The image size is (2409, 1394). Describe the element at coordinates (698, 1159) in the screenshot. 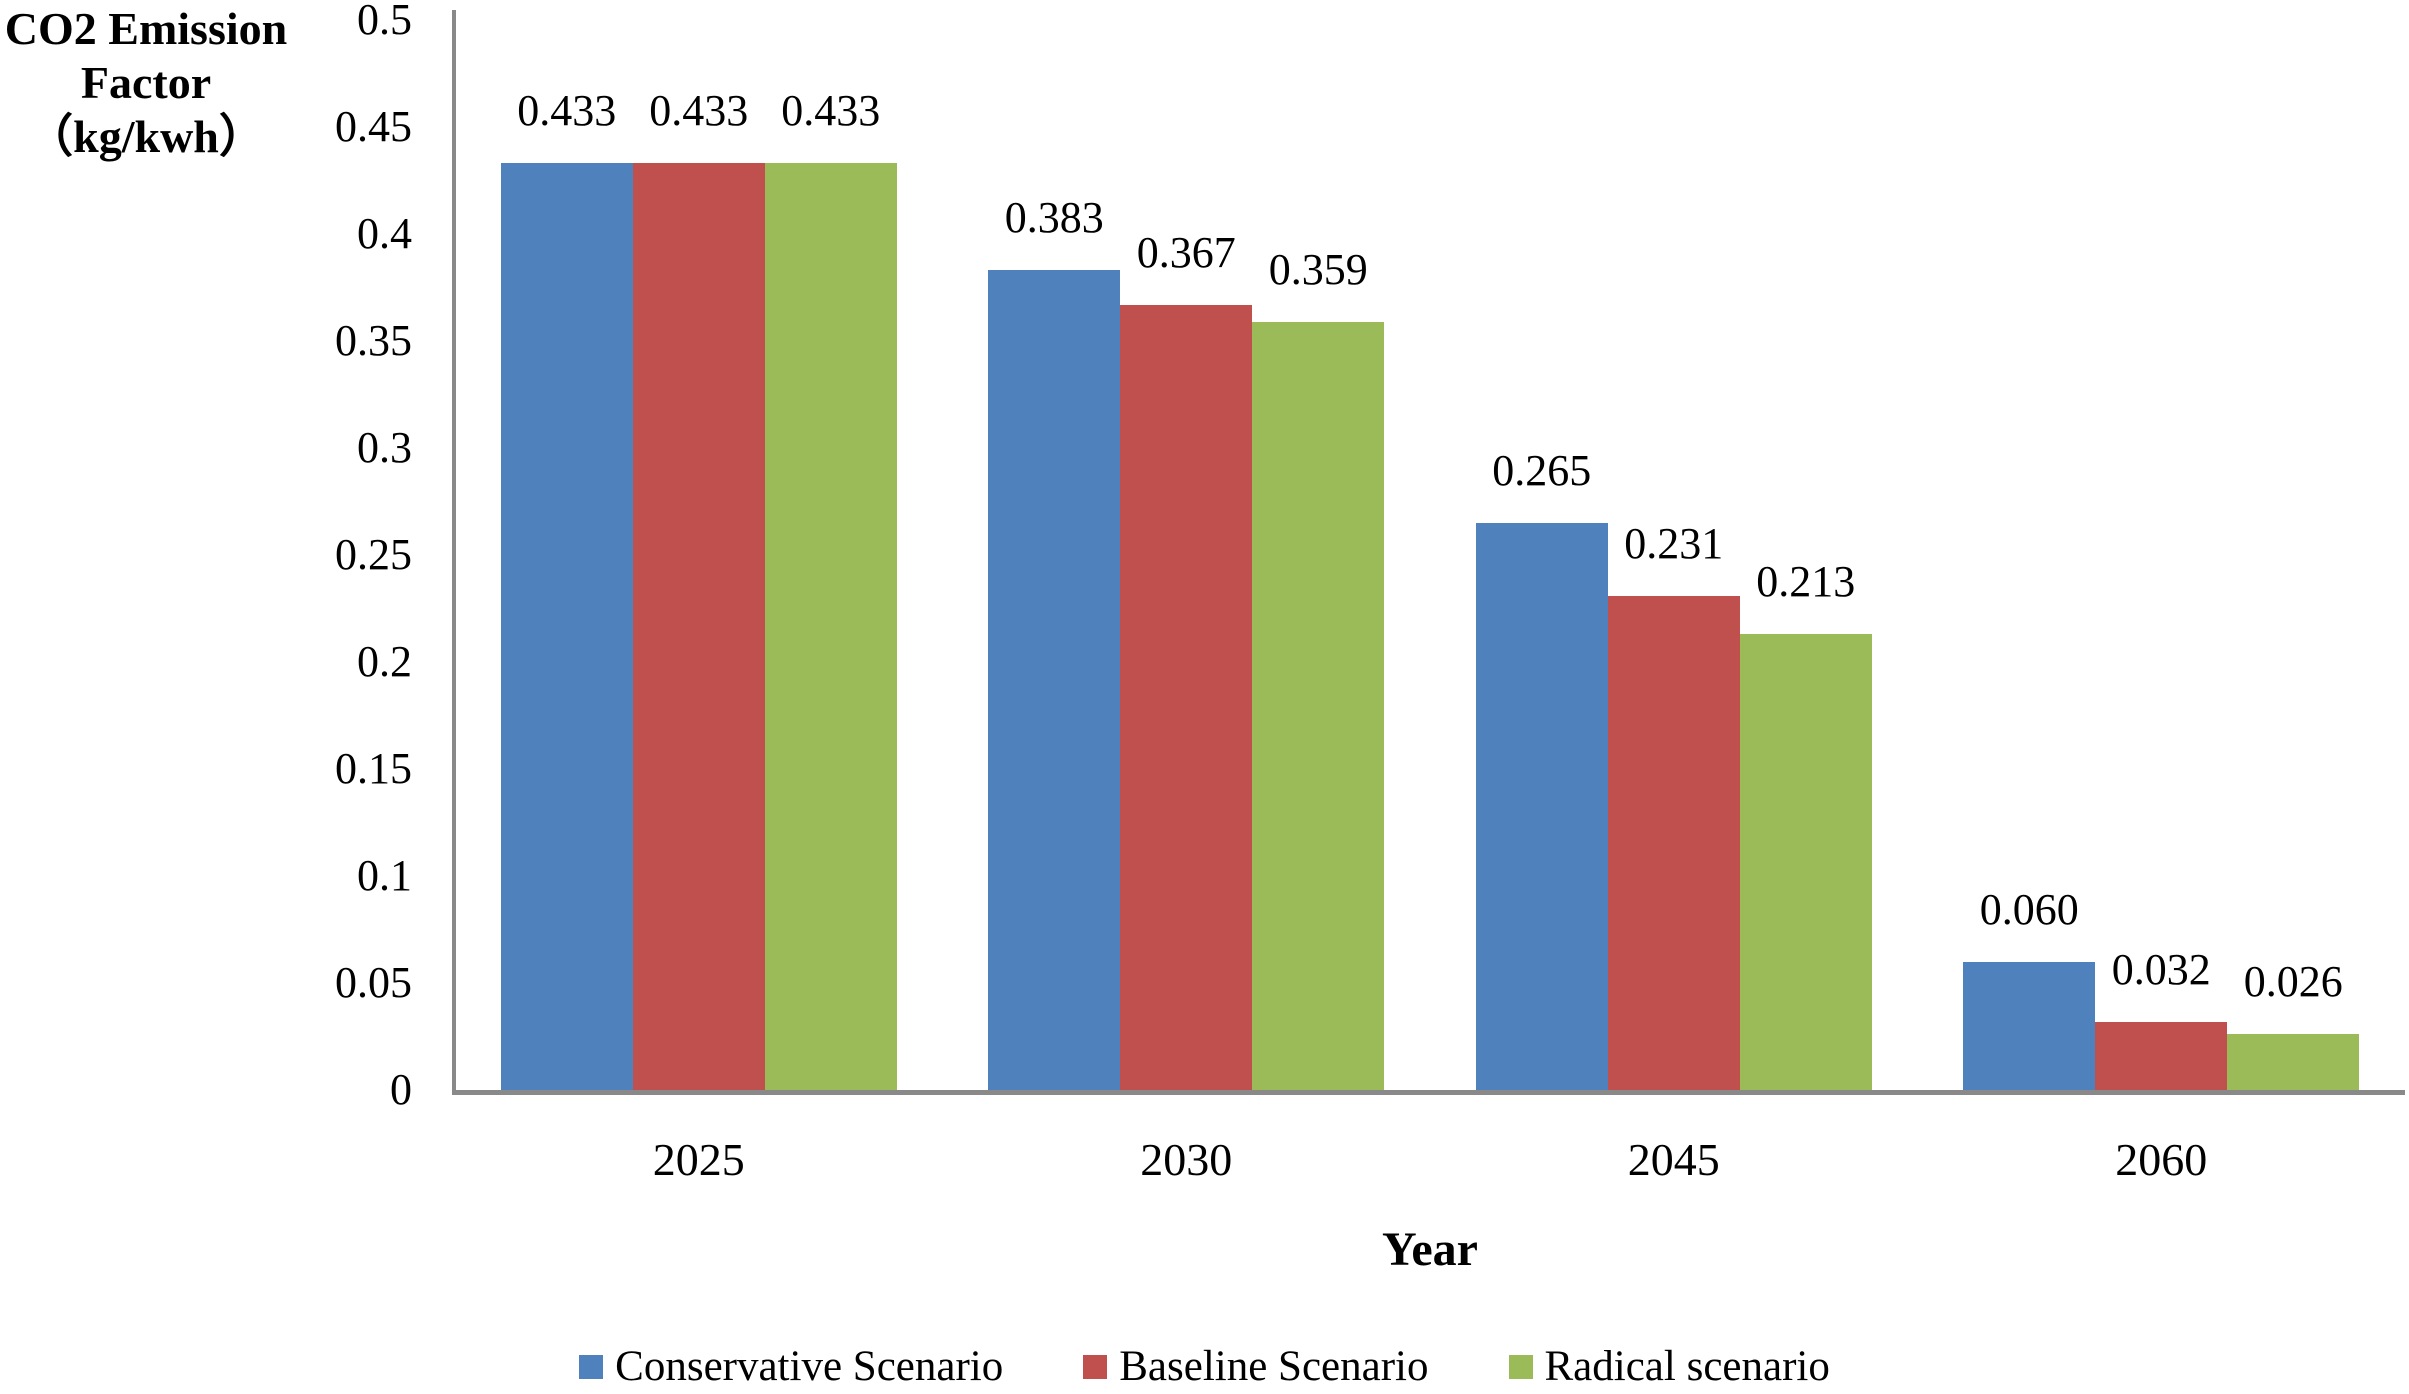

I see `x-tick-label: 2025` at that location.